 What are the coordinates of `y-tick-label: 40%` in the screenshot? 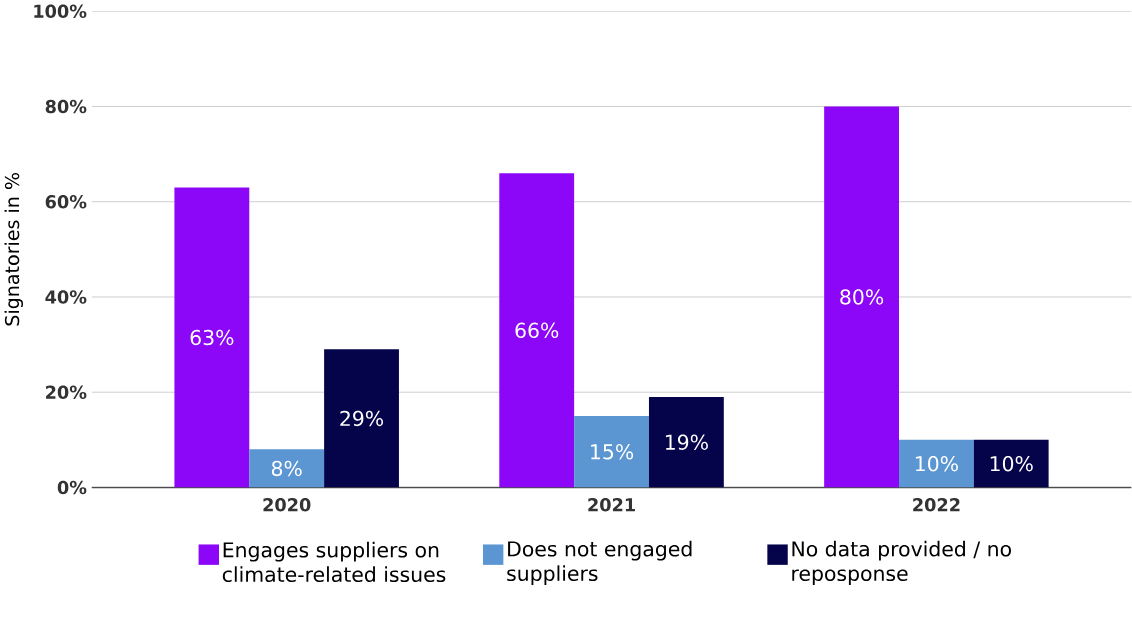 It's located at (66, 297).